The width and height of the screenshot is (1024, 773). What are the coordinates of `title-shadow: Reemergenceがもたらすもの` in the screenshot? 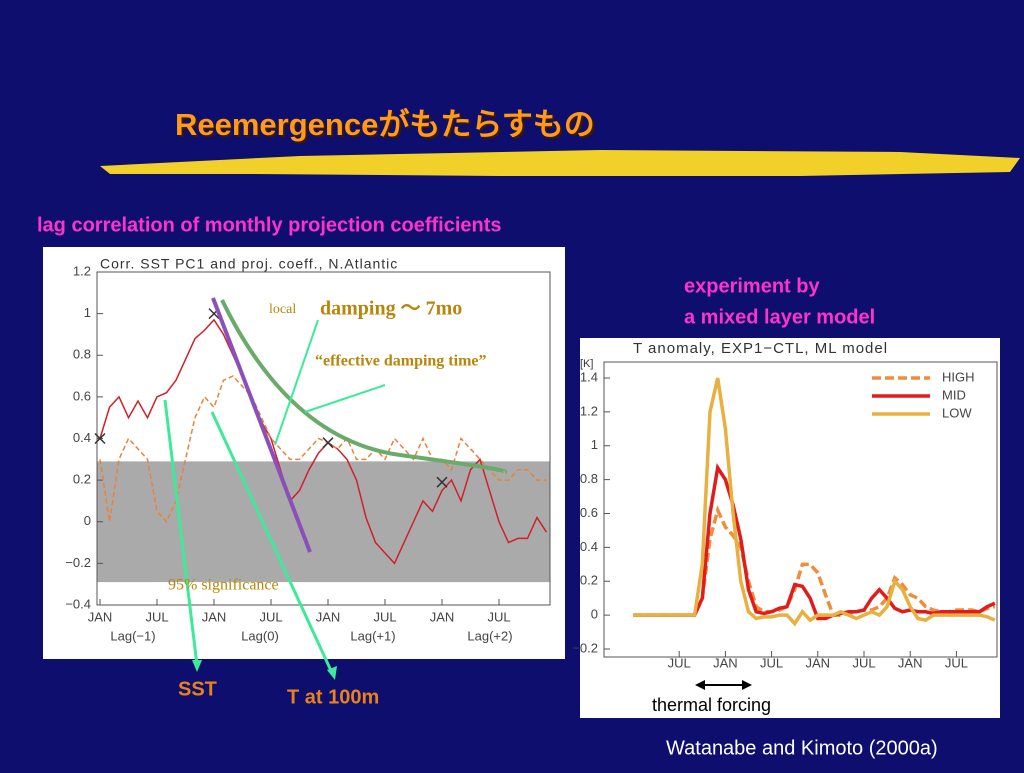 It's located at (387, 126).